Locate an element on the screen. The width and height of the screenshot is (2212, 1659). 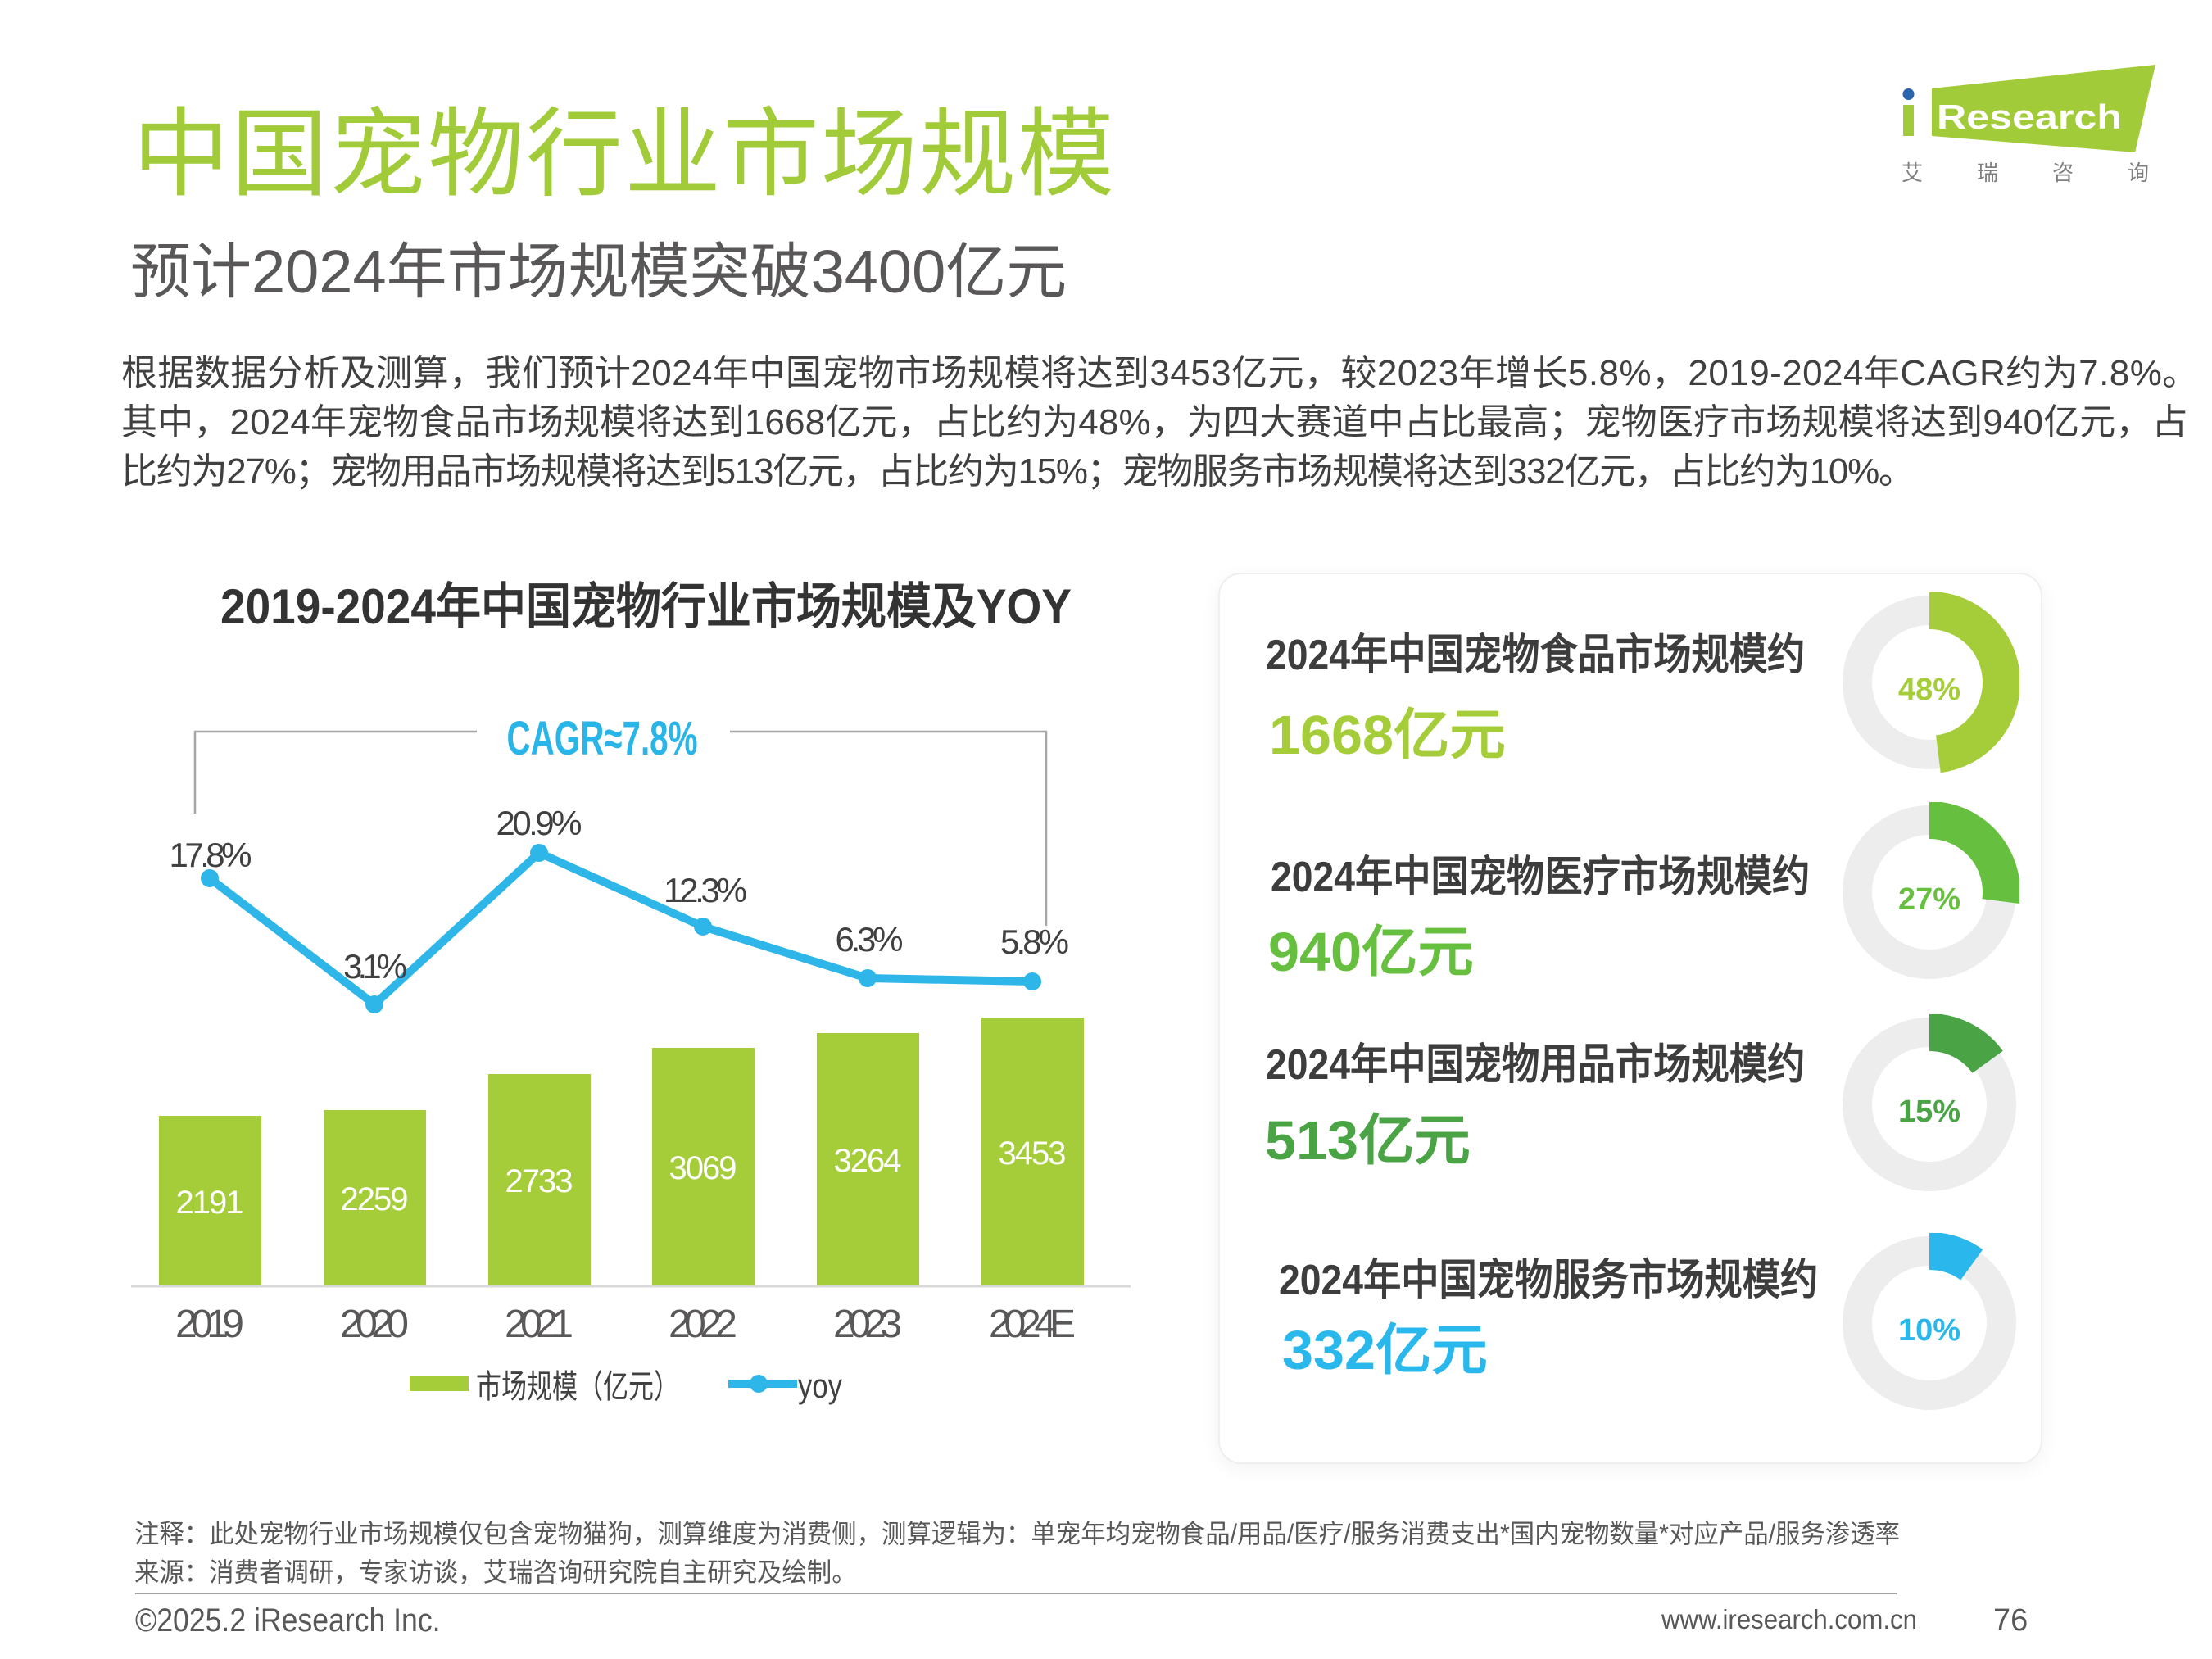
svg-text: 2023 is located at coordinates (867, 1324).